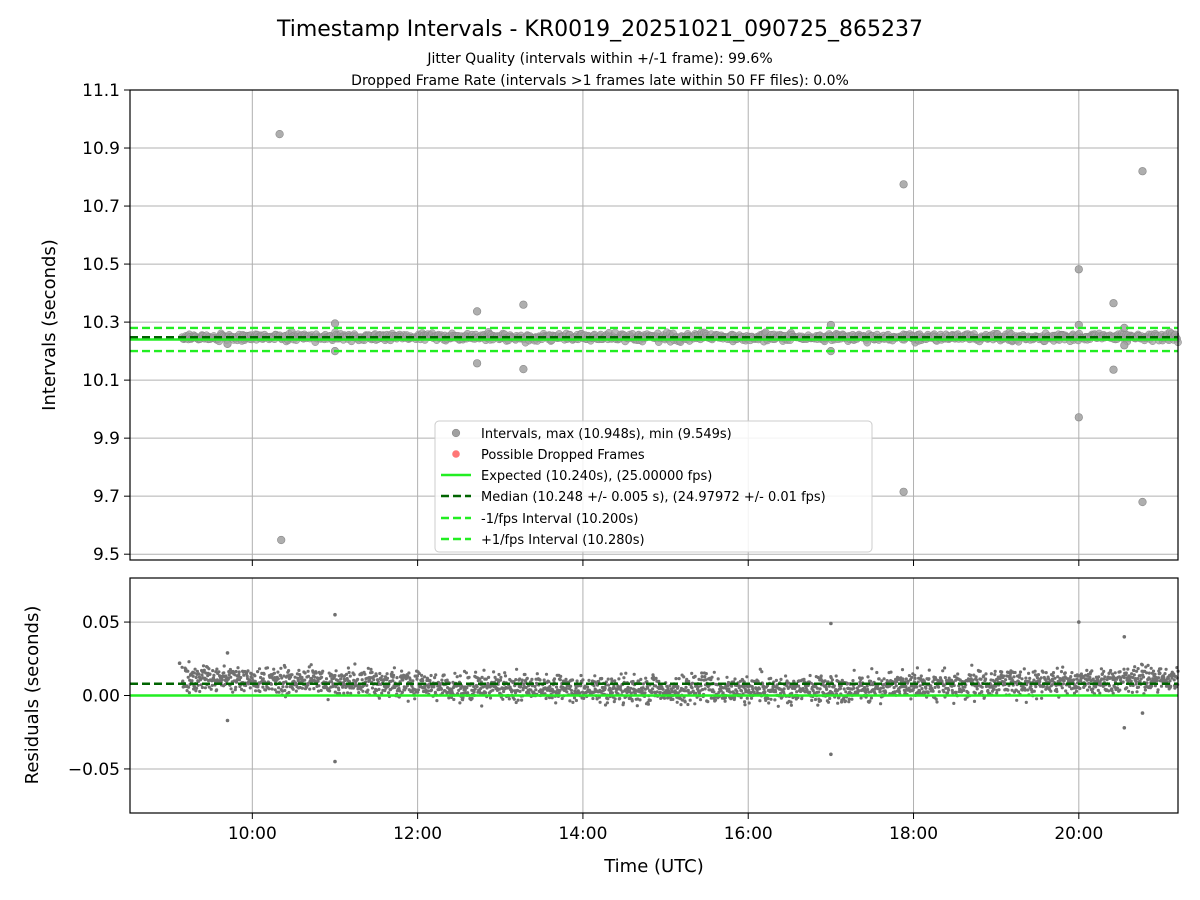 This screenshot has height=900, width=1200. Describe the element at coordinates (106, 439) in the screenshot. I see `y-tick-label: 9.9` at that location.